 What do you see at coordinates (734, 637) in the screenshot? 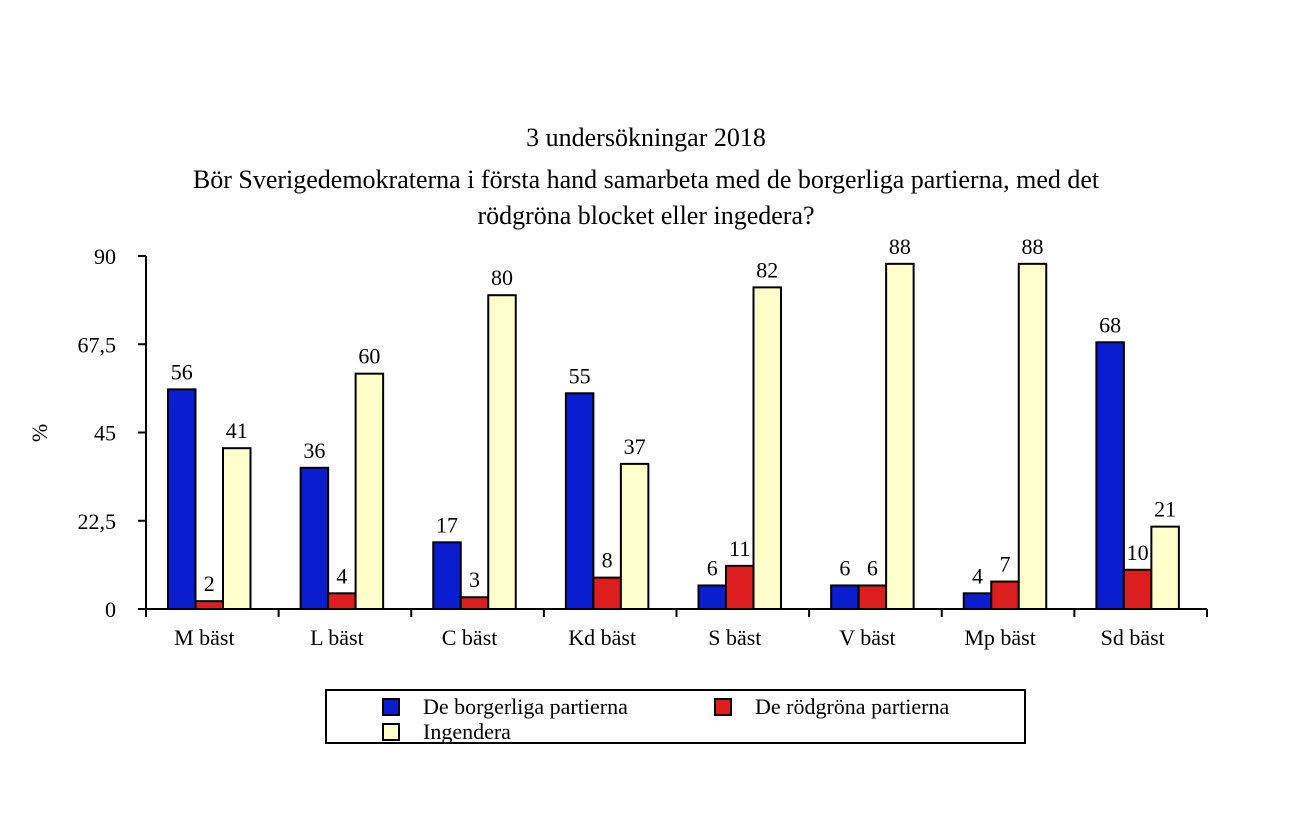
I see `x-tick-label-s-b-st: S bäst` at bounding box center [734, 637].